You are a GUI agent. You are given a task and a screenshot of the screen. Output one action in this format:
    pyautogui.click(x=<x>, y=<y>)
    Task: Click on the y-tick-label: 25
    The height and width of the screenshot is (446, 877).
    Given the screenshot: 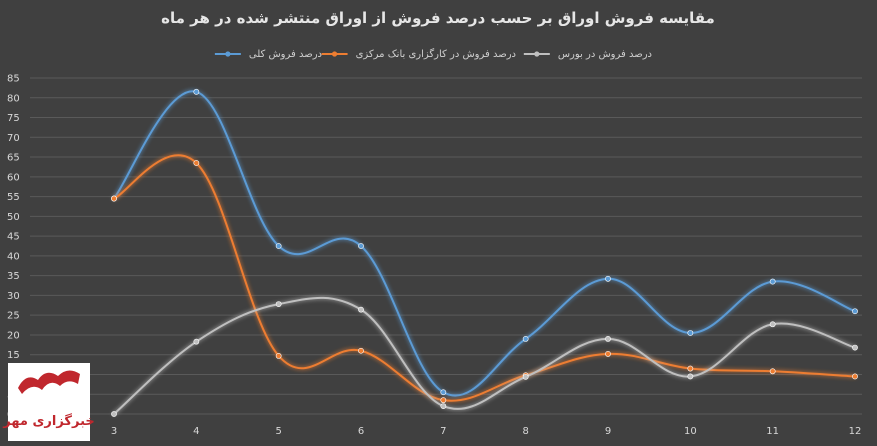 What is the action you would take?
    pyautogui.click(x=13, y=316)
    